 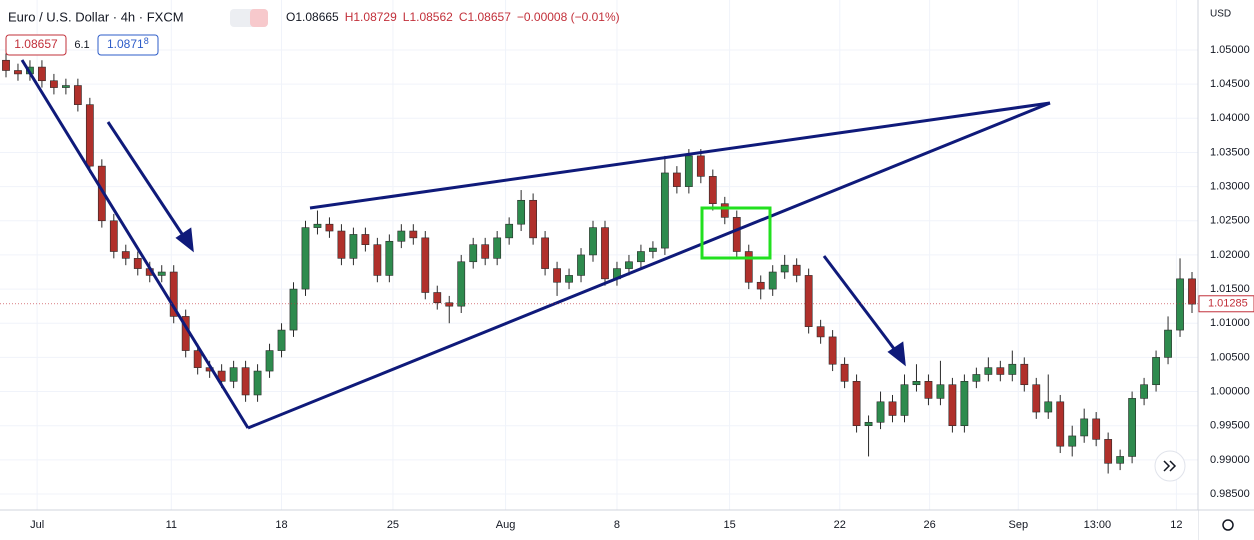 I want to click on time-axis, so click(x=599, y=525).